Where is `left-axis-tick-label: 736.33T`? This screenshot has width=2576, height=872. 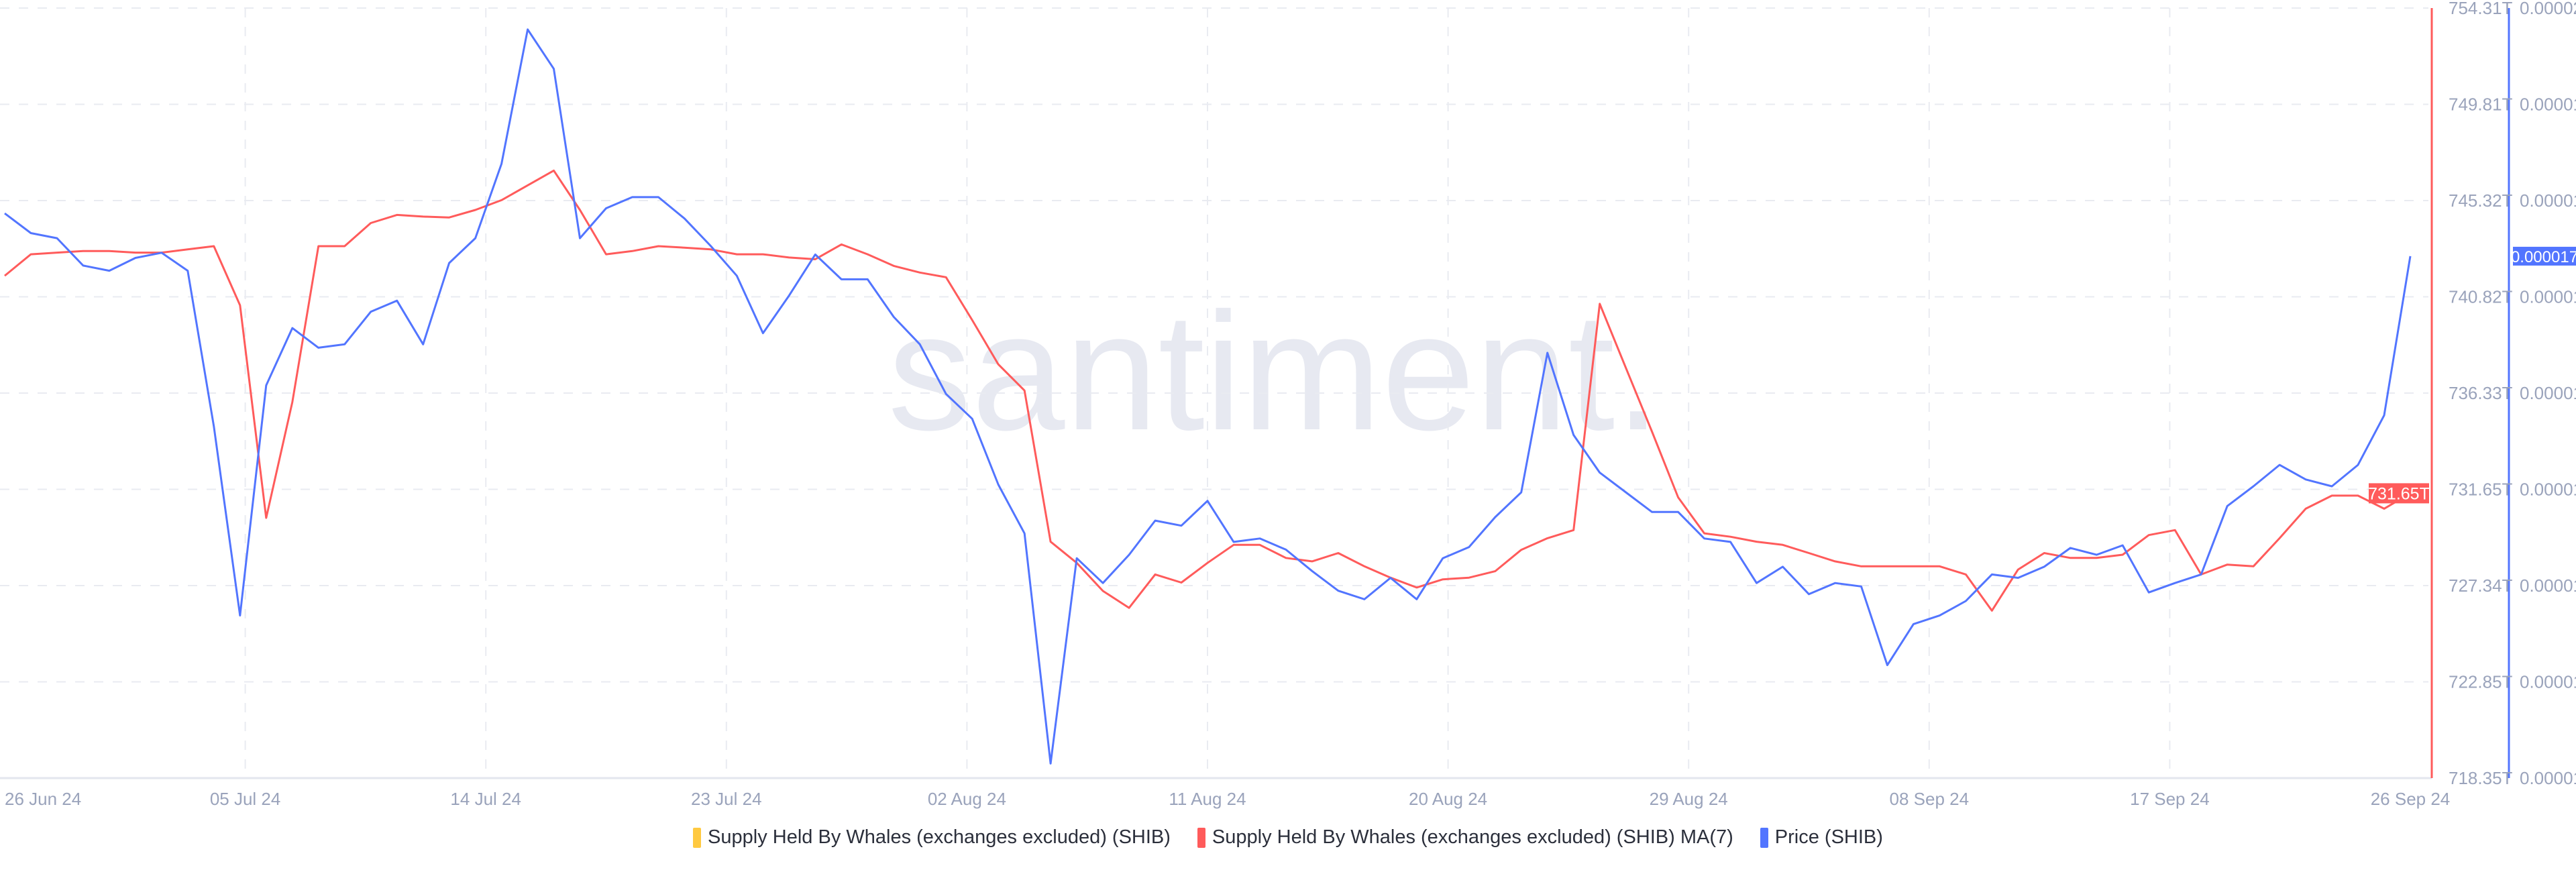
left-axis-tick-label: 736.33T is located at coordinates (2481, 393).